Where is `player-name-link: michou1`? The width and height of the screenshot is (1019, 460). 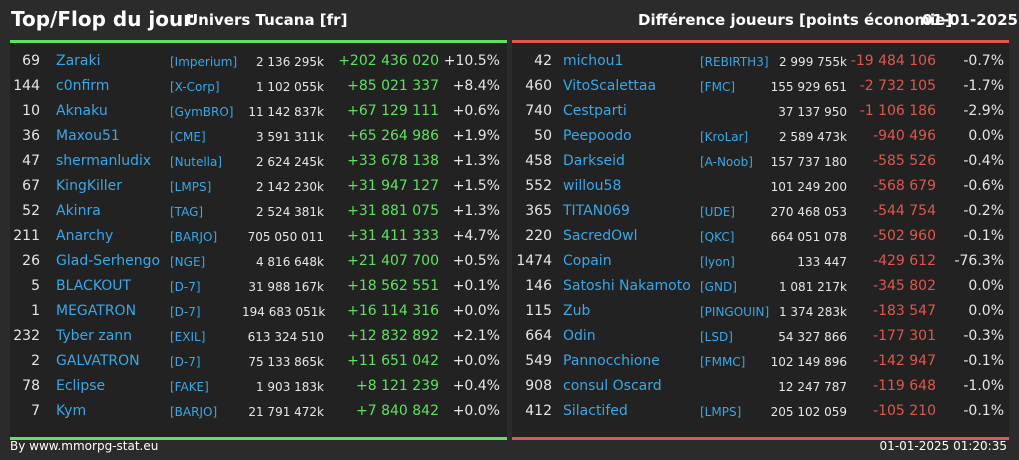
player-name-link: michou1 is located at coordinates (593, 61).